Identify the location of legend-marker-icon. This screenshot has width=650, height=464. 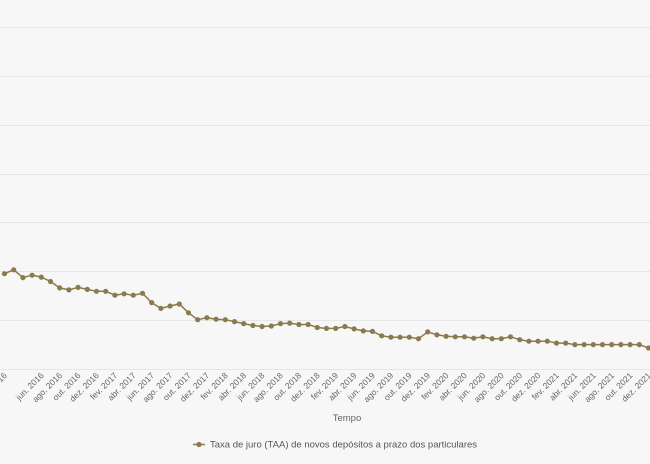
(199, 444).